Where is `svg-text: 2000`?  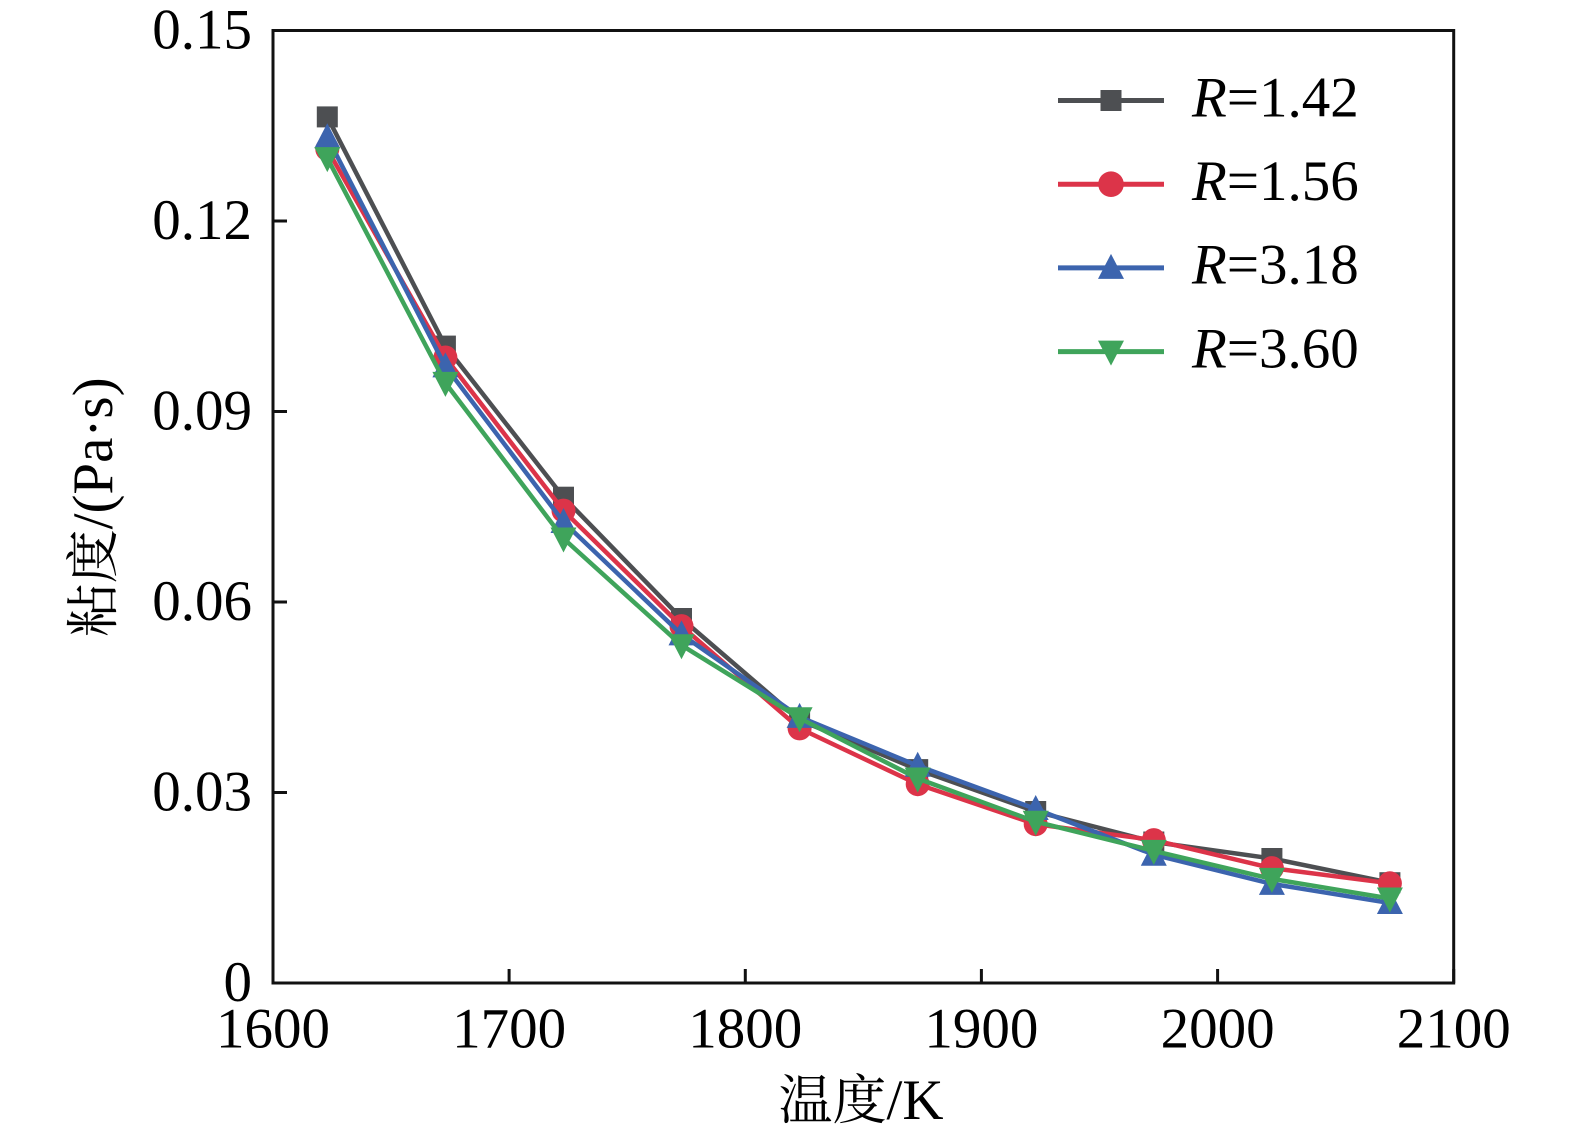 svg-text: 2000 is located at coordinates (1218, 1029).